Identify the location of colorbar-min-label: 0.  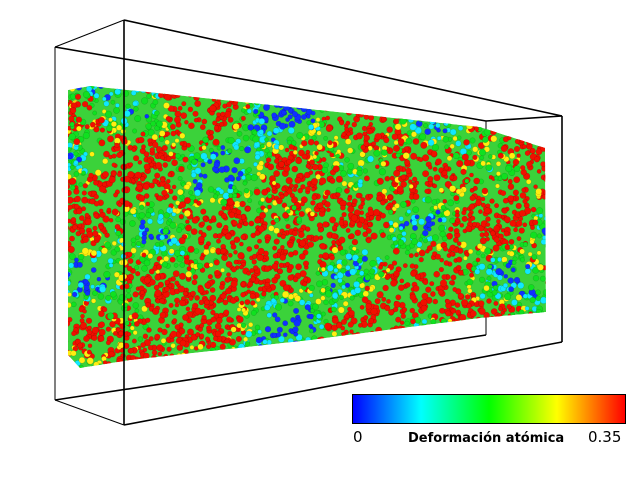
(358, 437).